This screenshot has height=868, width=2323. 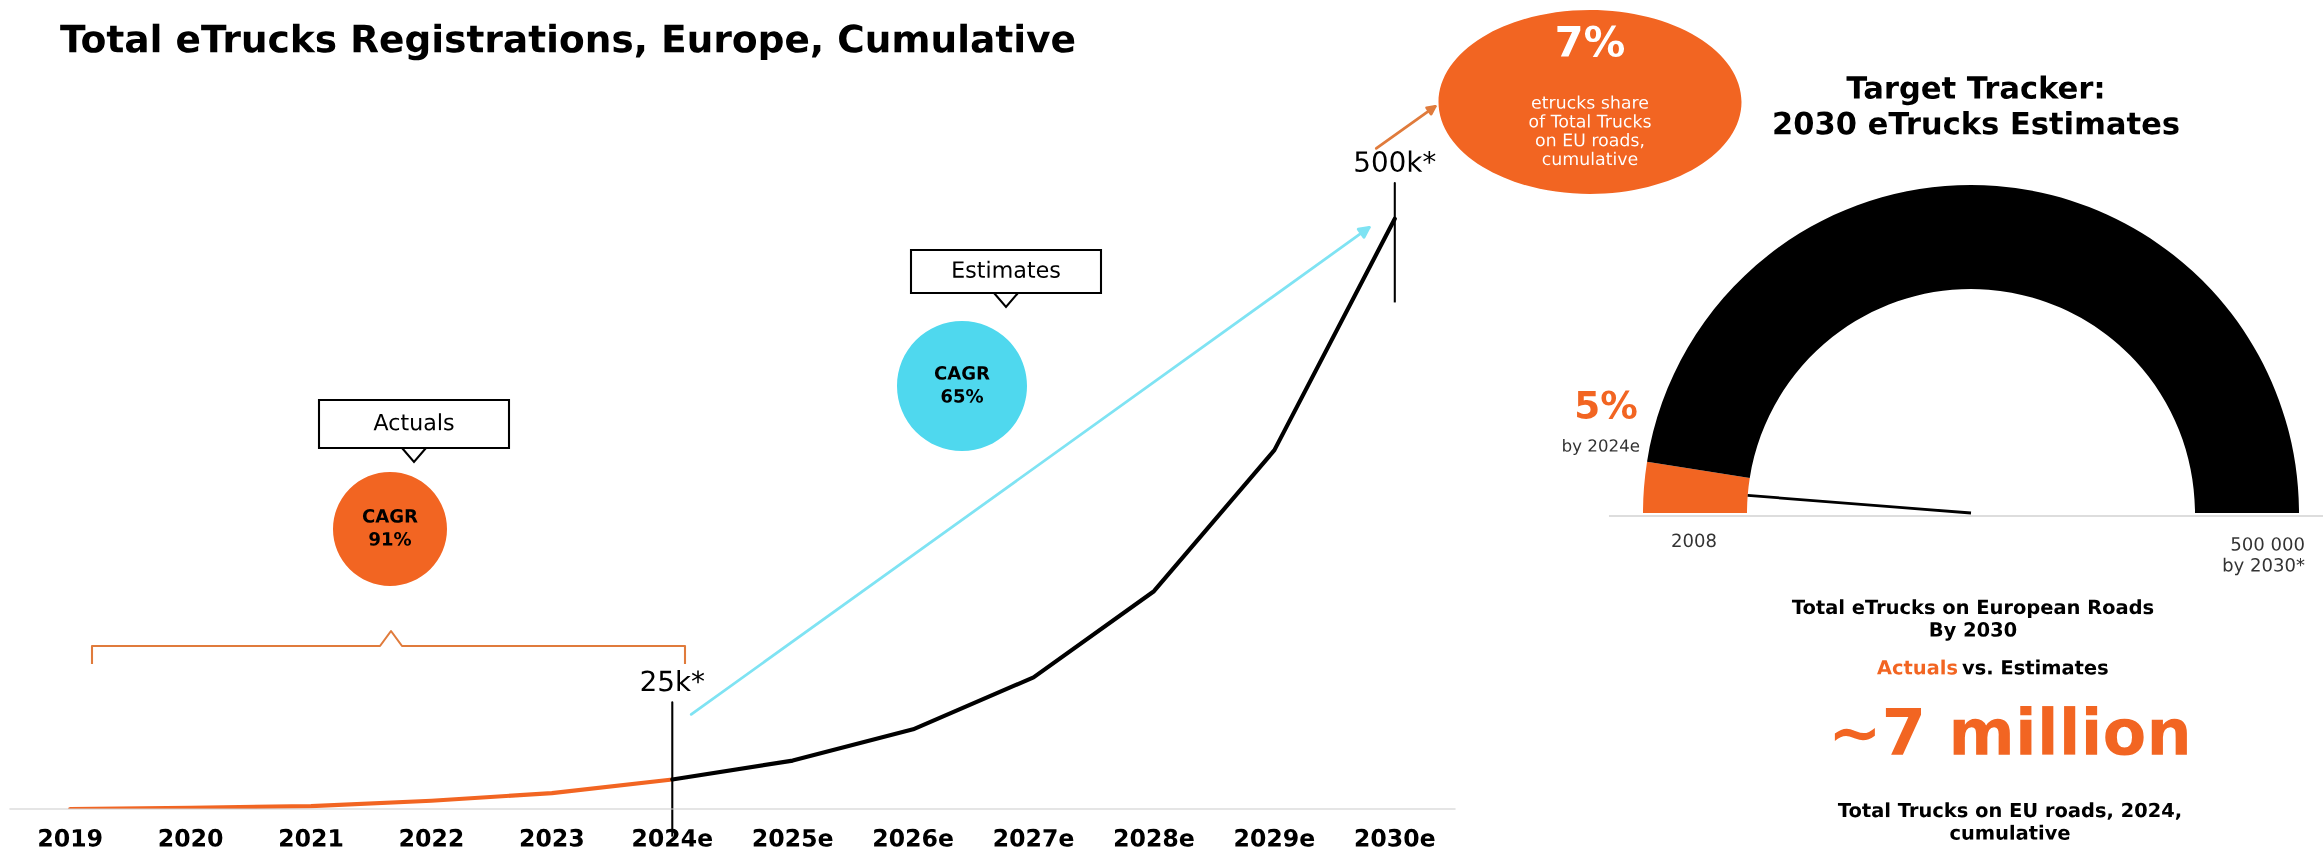 What do you see at coordinates (70, 837) in the screenshot?
I see `x-tick-label: 2019` at bounding box center [70, 837].